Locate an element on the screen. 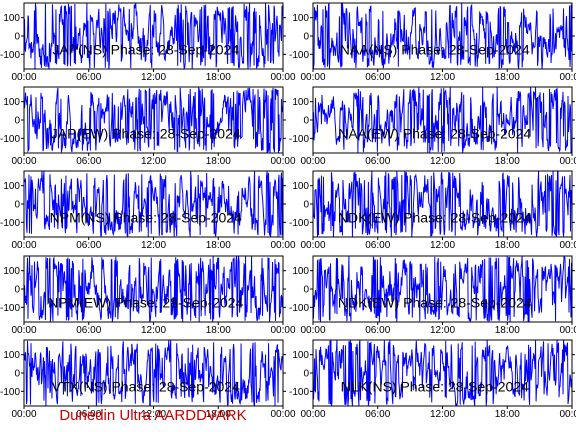 The width and height of the screenshot is (576, 432). panel-title: NAA(EW) Phase: 28-Sep-2024 is located at coordinates (434, 133).